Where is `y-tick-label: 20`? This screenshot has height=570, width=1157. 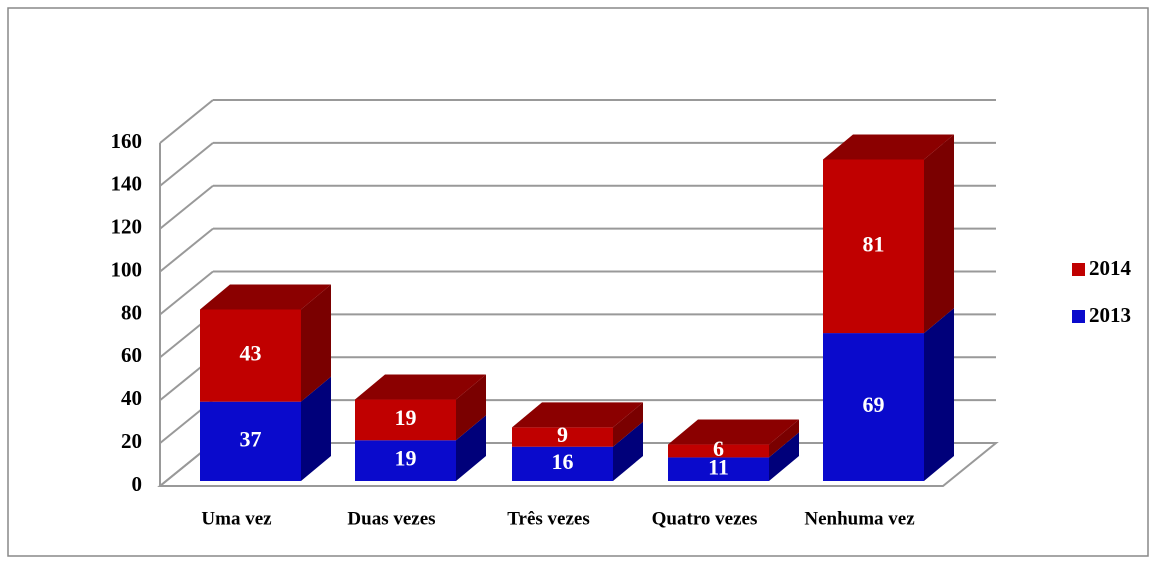 y-tick-label: 20 is located at coordinates (131, 441).